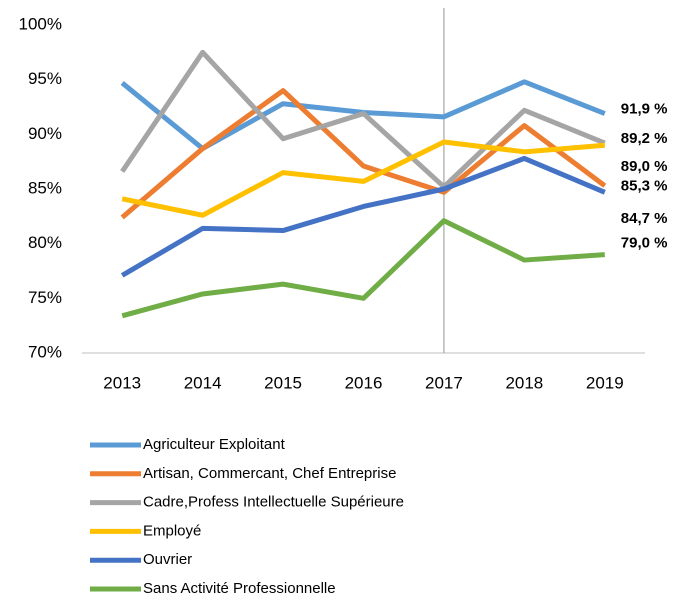 Image resolution: width=678 pixels, height=600 pixels. I want to click on x-tick-label: 2019, so click(605, 382).